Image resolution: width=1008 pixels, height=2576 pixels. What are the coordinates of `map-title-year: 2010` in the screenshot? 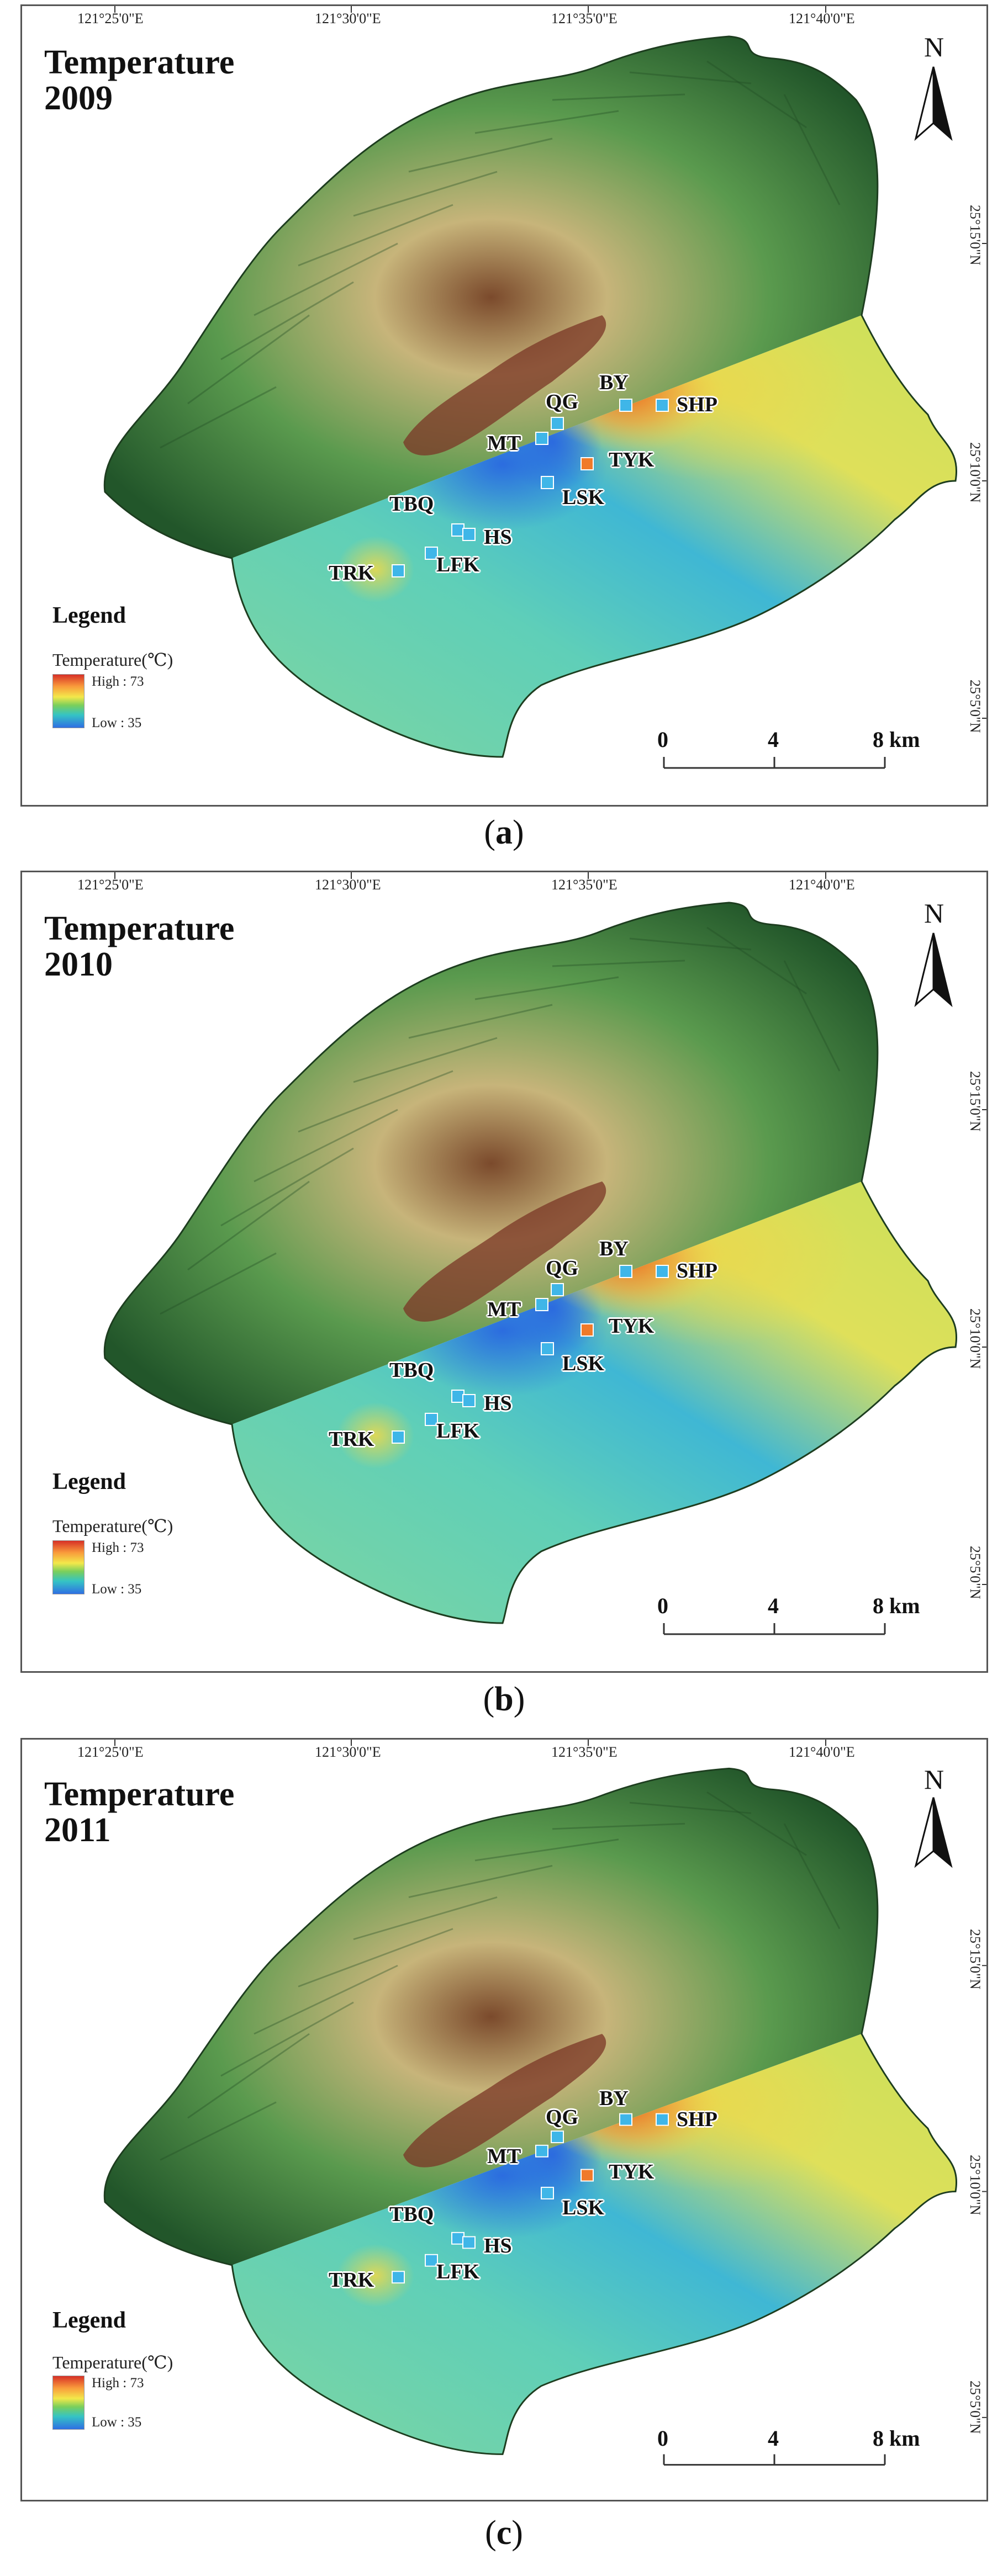 It's located at (78, 965).